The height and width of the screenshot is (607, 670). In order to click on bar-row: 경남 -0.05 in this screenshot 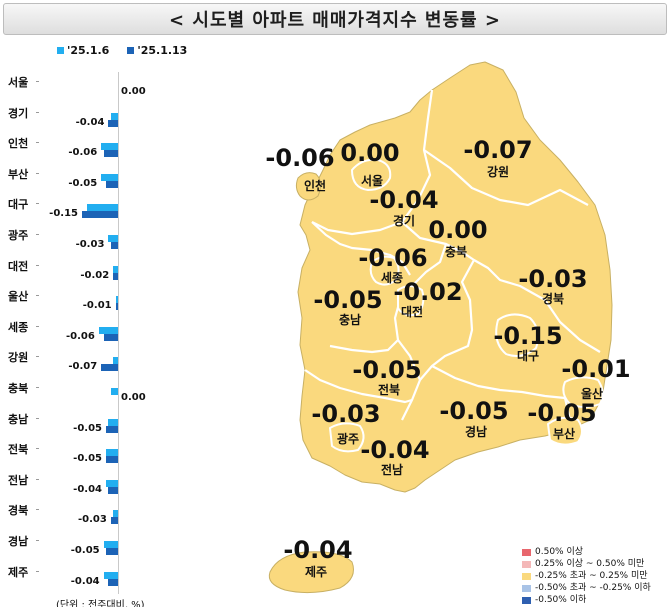, I will do `click(120, 546)`.